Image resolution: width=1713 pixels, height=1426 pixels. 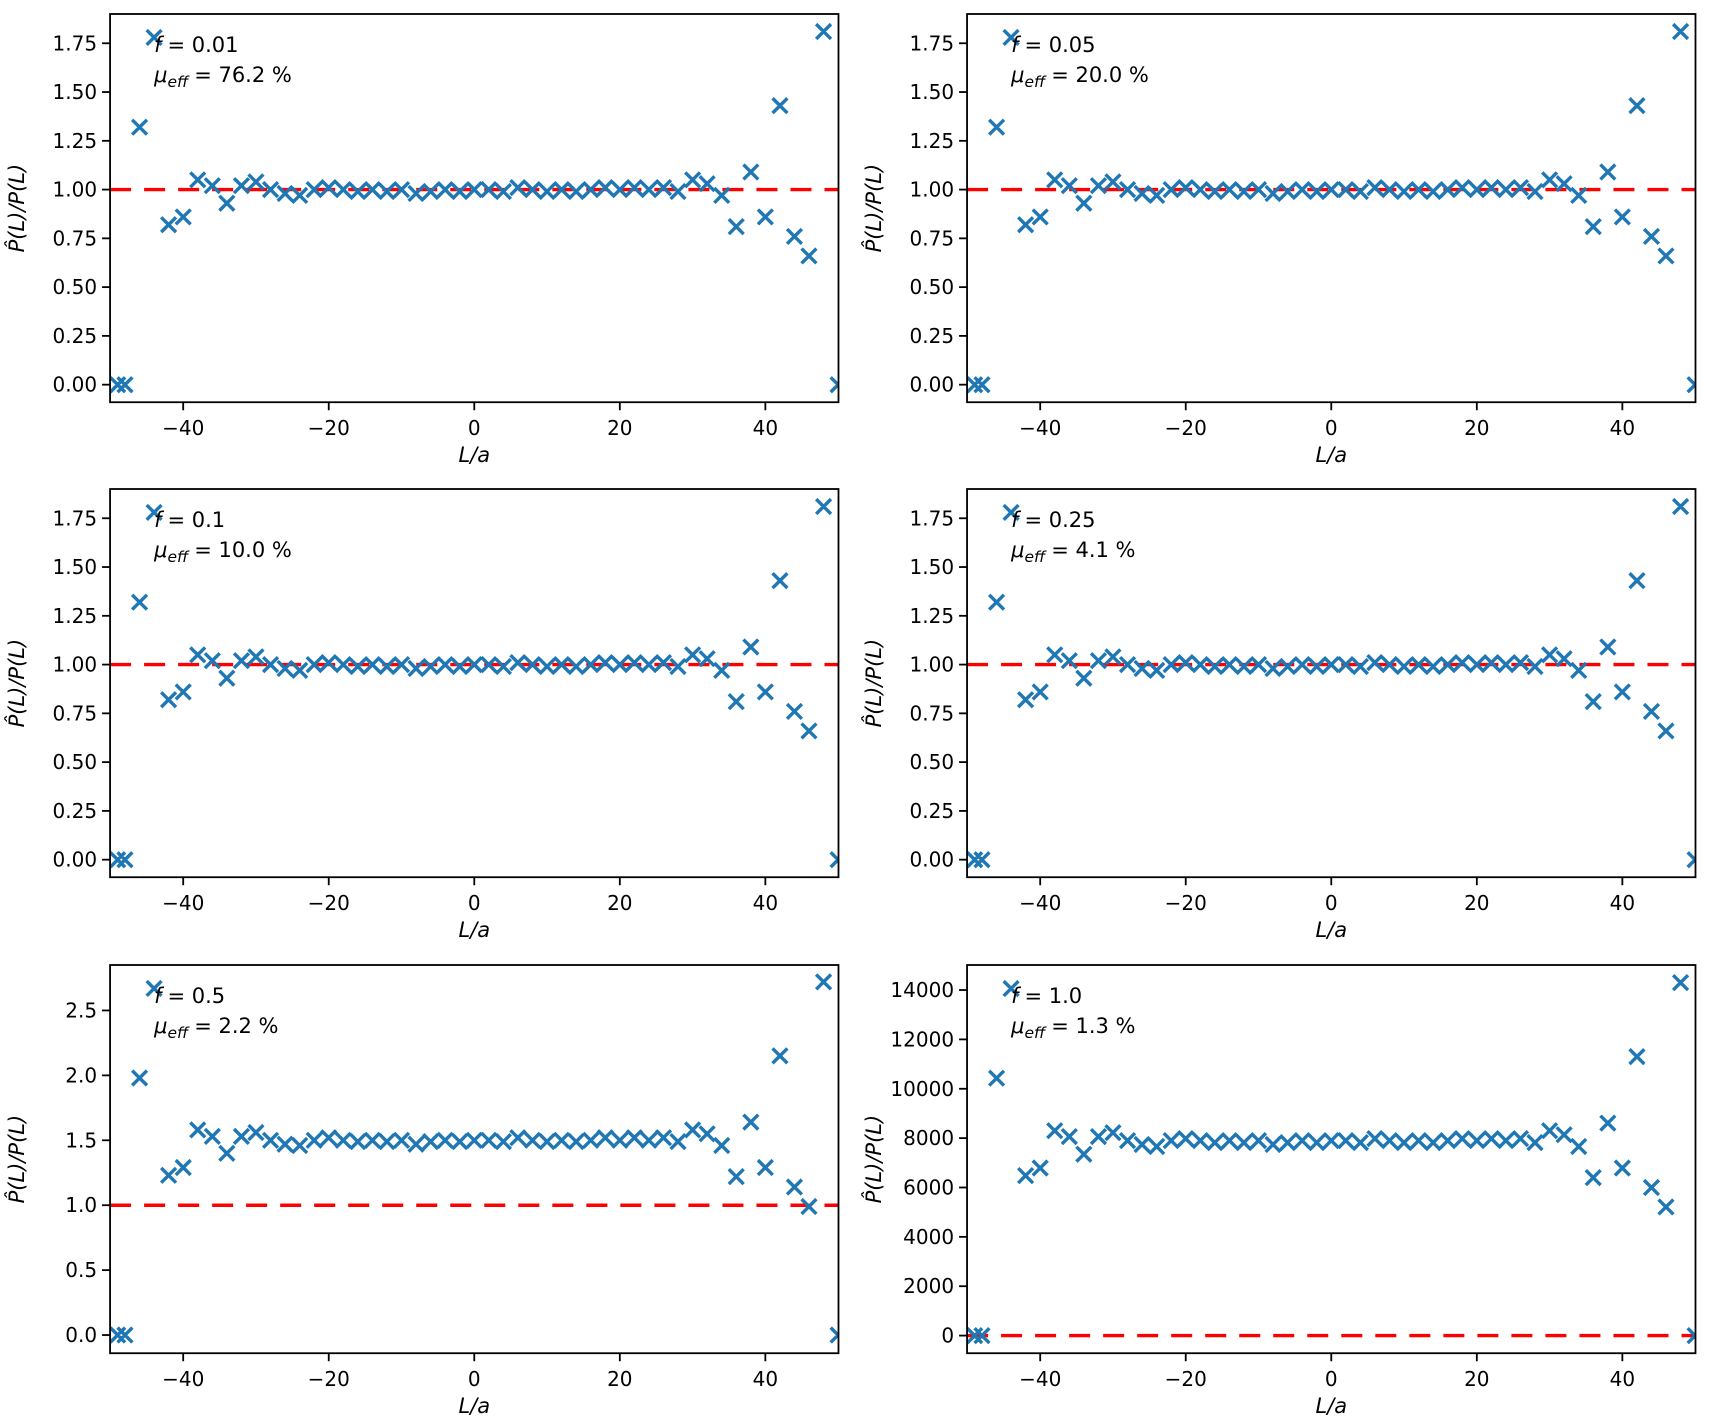 I want to click on y-tick-label: 12000, so click(x=922, y=1039).